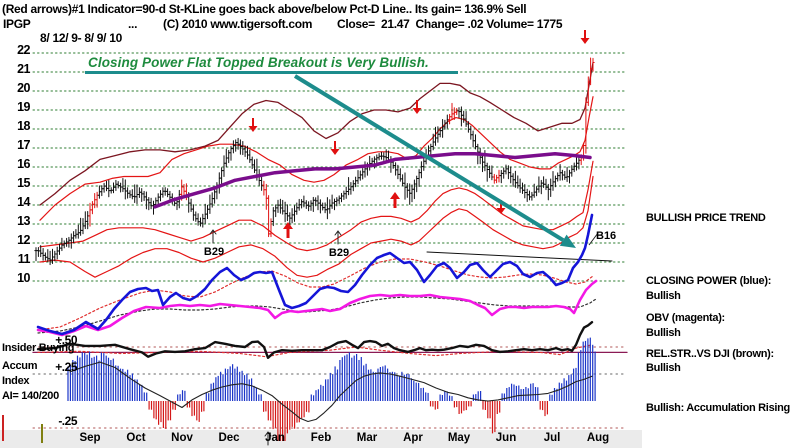 The width and height of the screenshot is (800, 448). Describe the element at coordinates (24, 259) in the screenshot. I see `price-axis-label: 11` at that location.